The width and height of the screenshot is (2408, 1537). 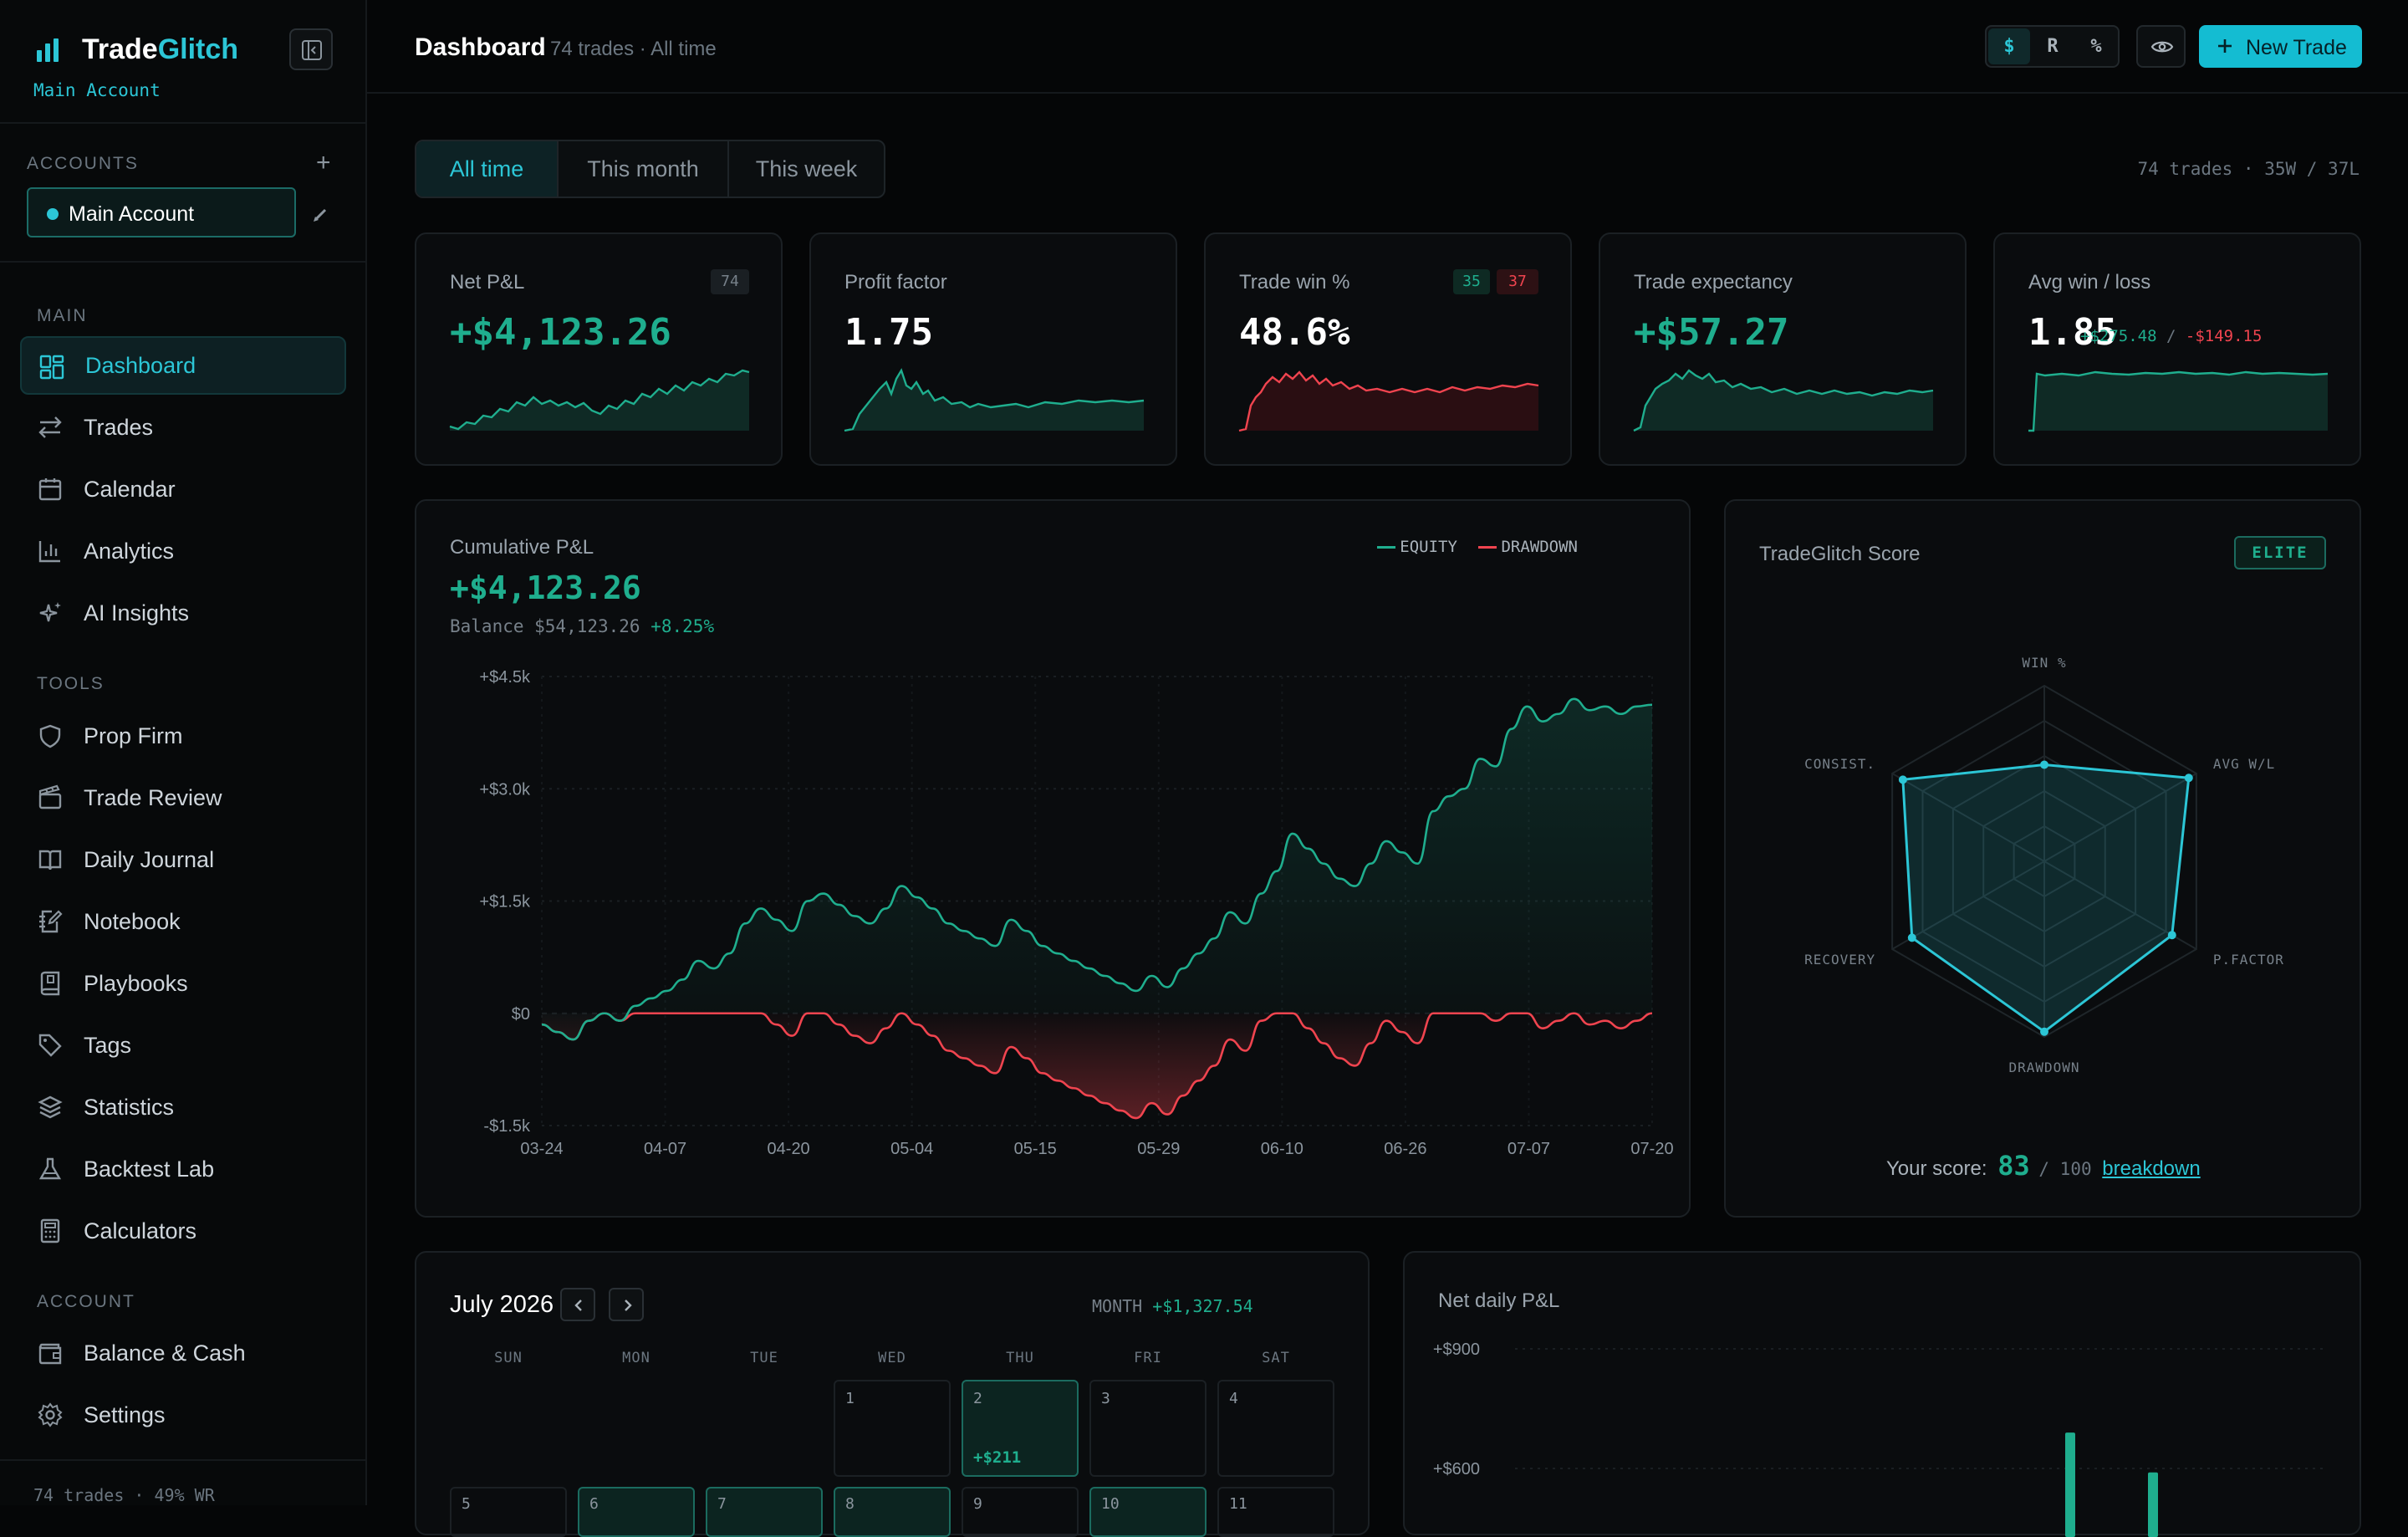 I want to click on sidebar-item-playbooks: Playbooks, so click(x=183, y=984).